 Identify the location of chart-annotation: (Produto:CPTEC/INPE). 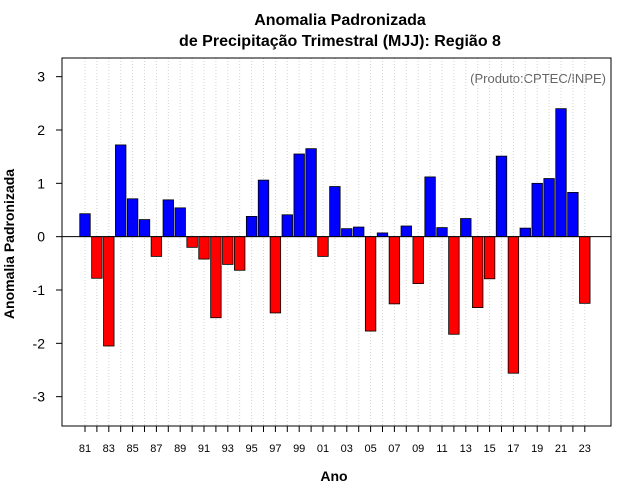
(538, 78).